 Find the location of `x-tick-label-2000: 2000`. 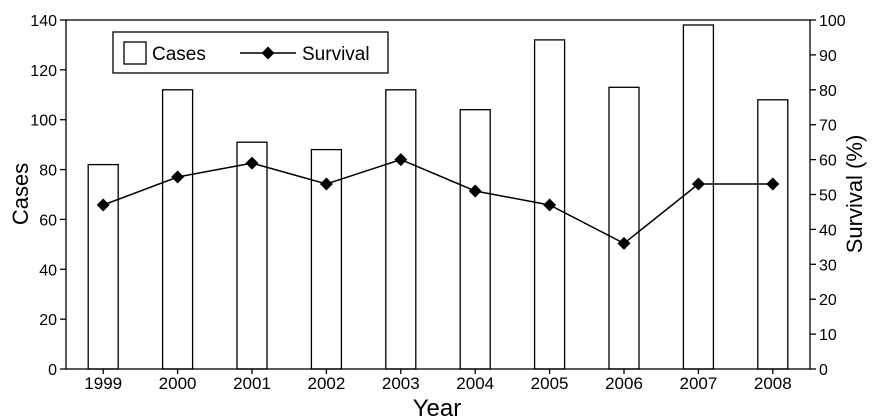

x-tick-label-2000: 2000 is located at coordinates (178, 383).